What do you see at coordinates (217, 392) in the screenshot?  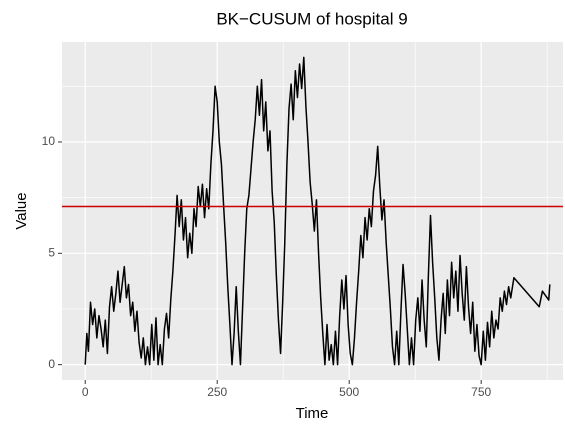 I see `x-tick-label: 250` at bounding box center [217, 392].